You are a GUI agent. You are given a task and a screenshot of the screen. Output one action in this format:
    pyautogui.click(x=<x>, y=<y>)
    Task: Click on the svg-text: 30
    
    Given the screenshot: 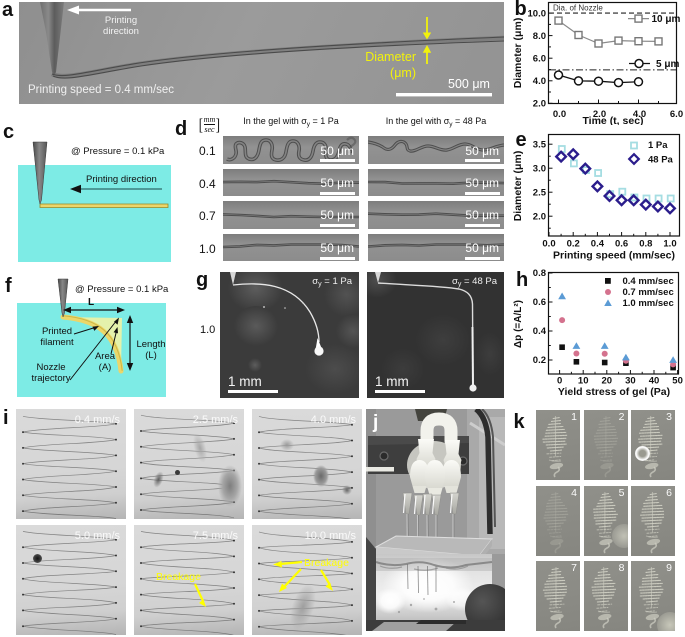 What is the action you would take?
    pyautogui.click(x=630, y=381)
    